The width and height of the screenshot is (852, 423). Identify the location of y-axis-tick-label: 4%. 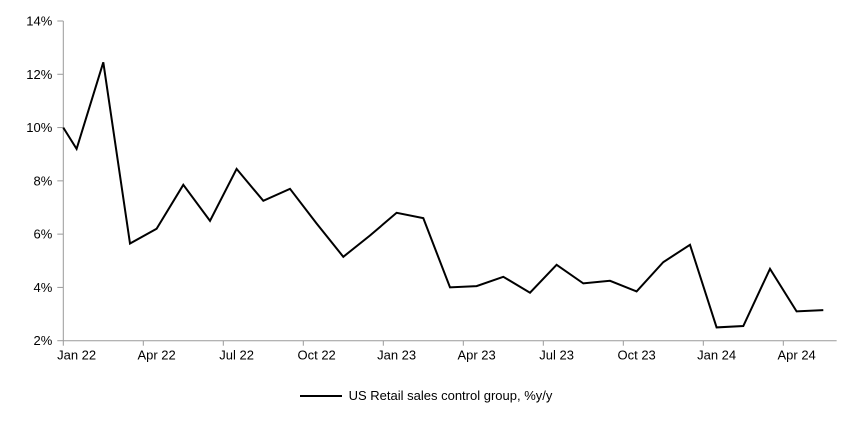
(43, 287).